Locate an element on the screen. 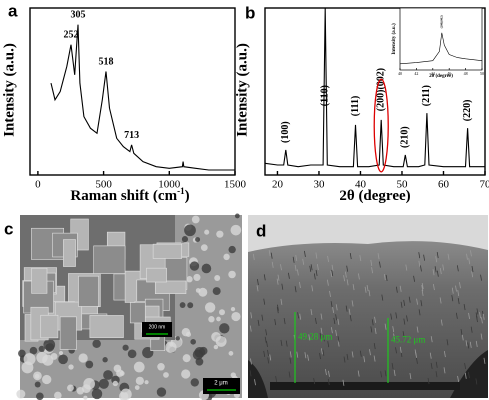  x-axis-label: Raman shift (cm-1) is located at coordinates (129, 195).